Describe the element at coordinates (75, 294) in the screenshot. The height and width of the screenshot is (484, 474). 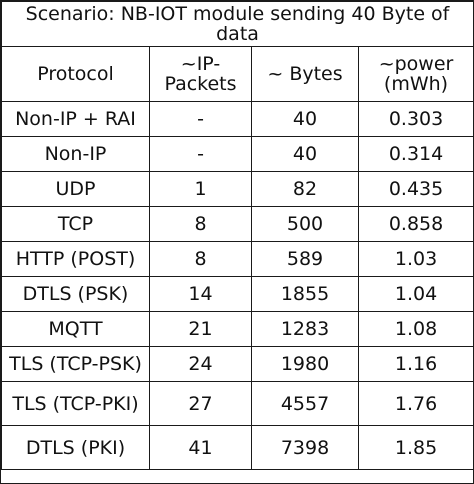
I see `cell-protocol: DTLS (PSK)` at that location.